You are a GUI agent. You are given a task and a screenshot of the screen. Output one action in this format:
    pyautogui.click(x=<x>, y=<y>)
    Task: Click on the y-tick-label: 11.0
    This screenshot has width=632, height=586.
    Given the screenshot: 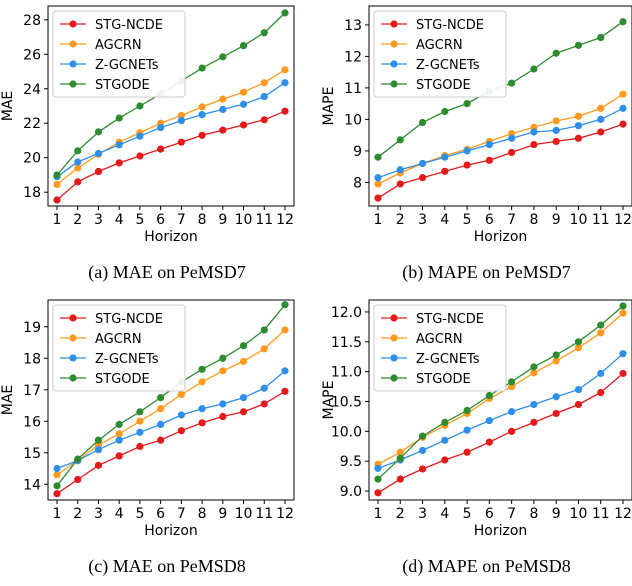 What is the action you would take?
    pyautogui.click(x=346, y=373)
    